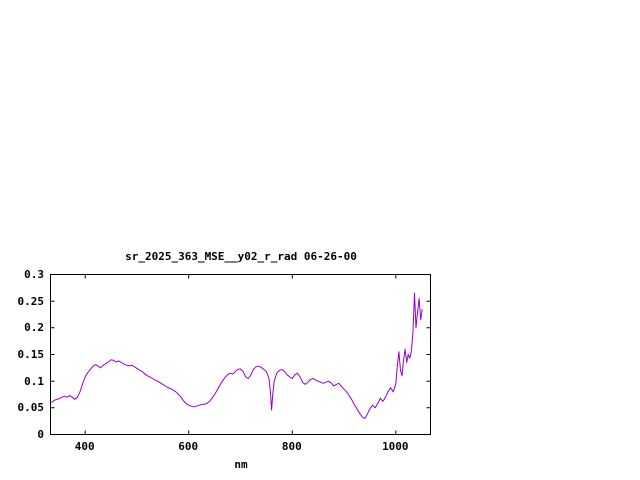  Describe the element at coordinates (188, 446) in the screenshot. I see `x-tick-label: 600` at that location.